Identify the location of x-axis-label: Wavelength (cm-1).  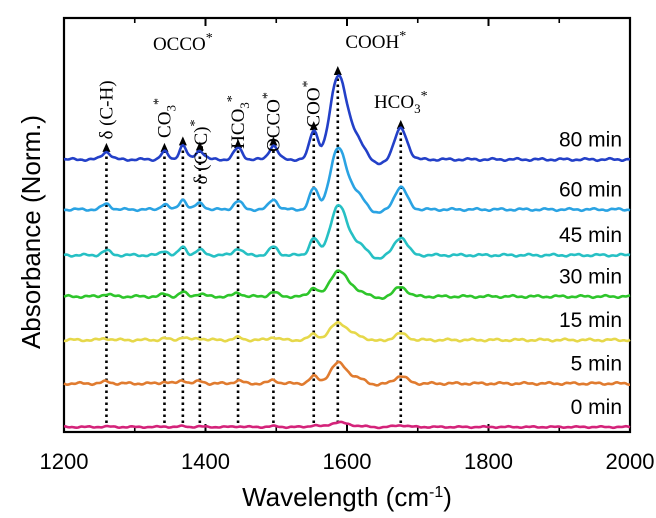
(347, 497).